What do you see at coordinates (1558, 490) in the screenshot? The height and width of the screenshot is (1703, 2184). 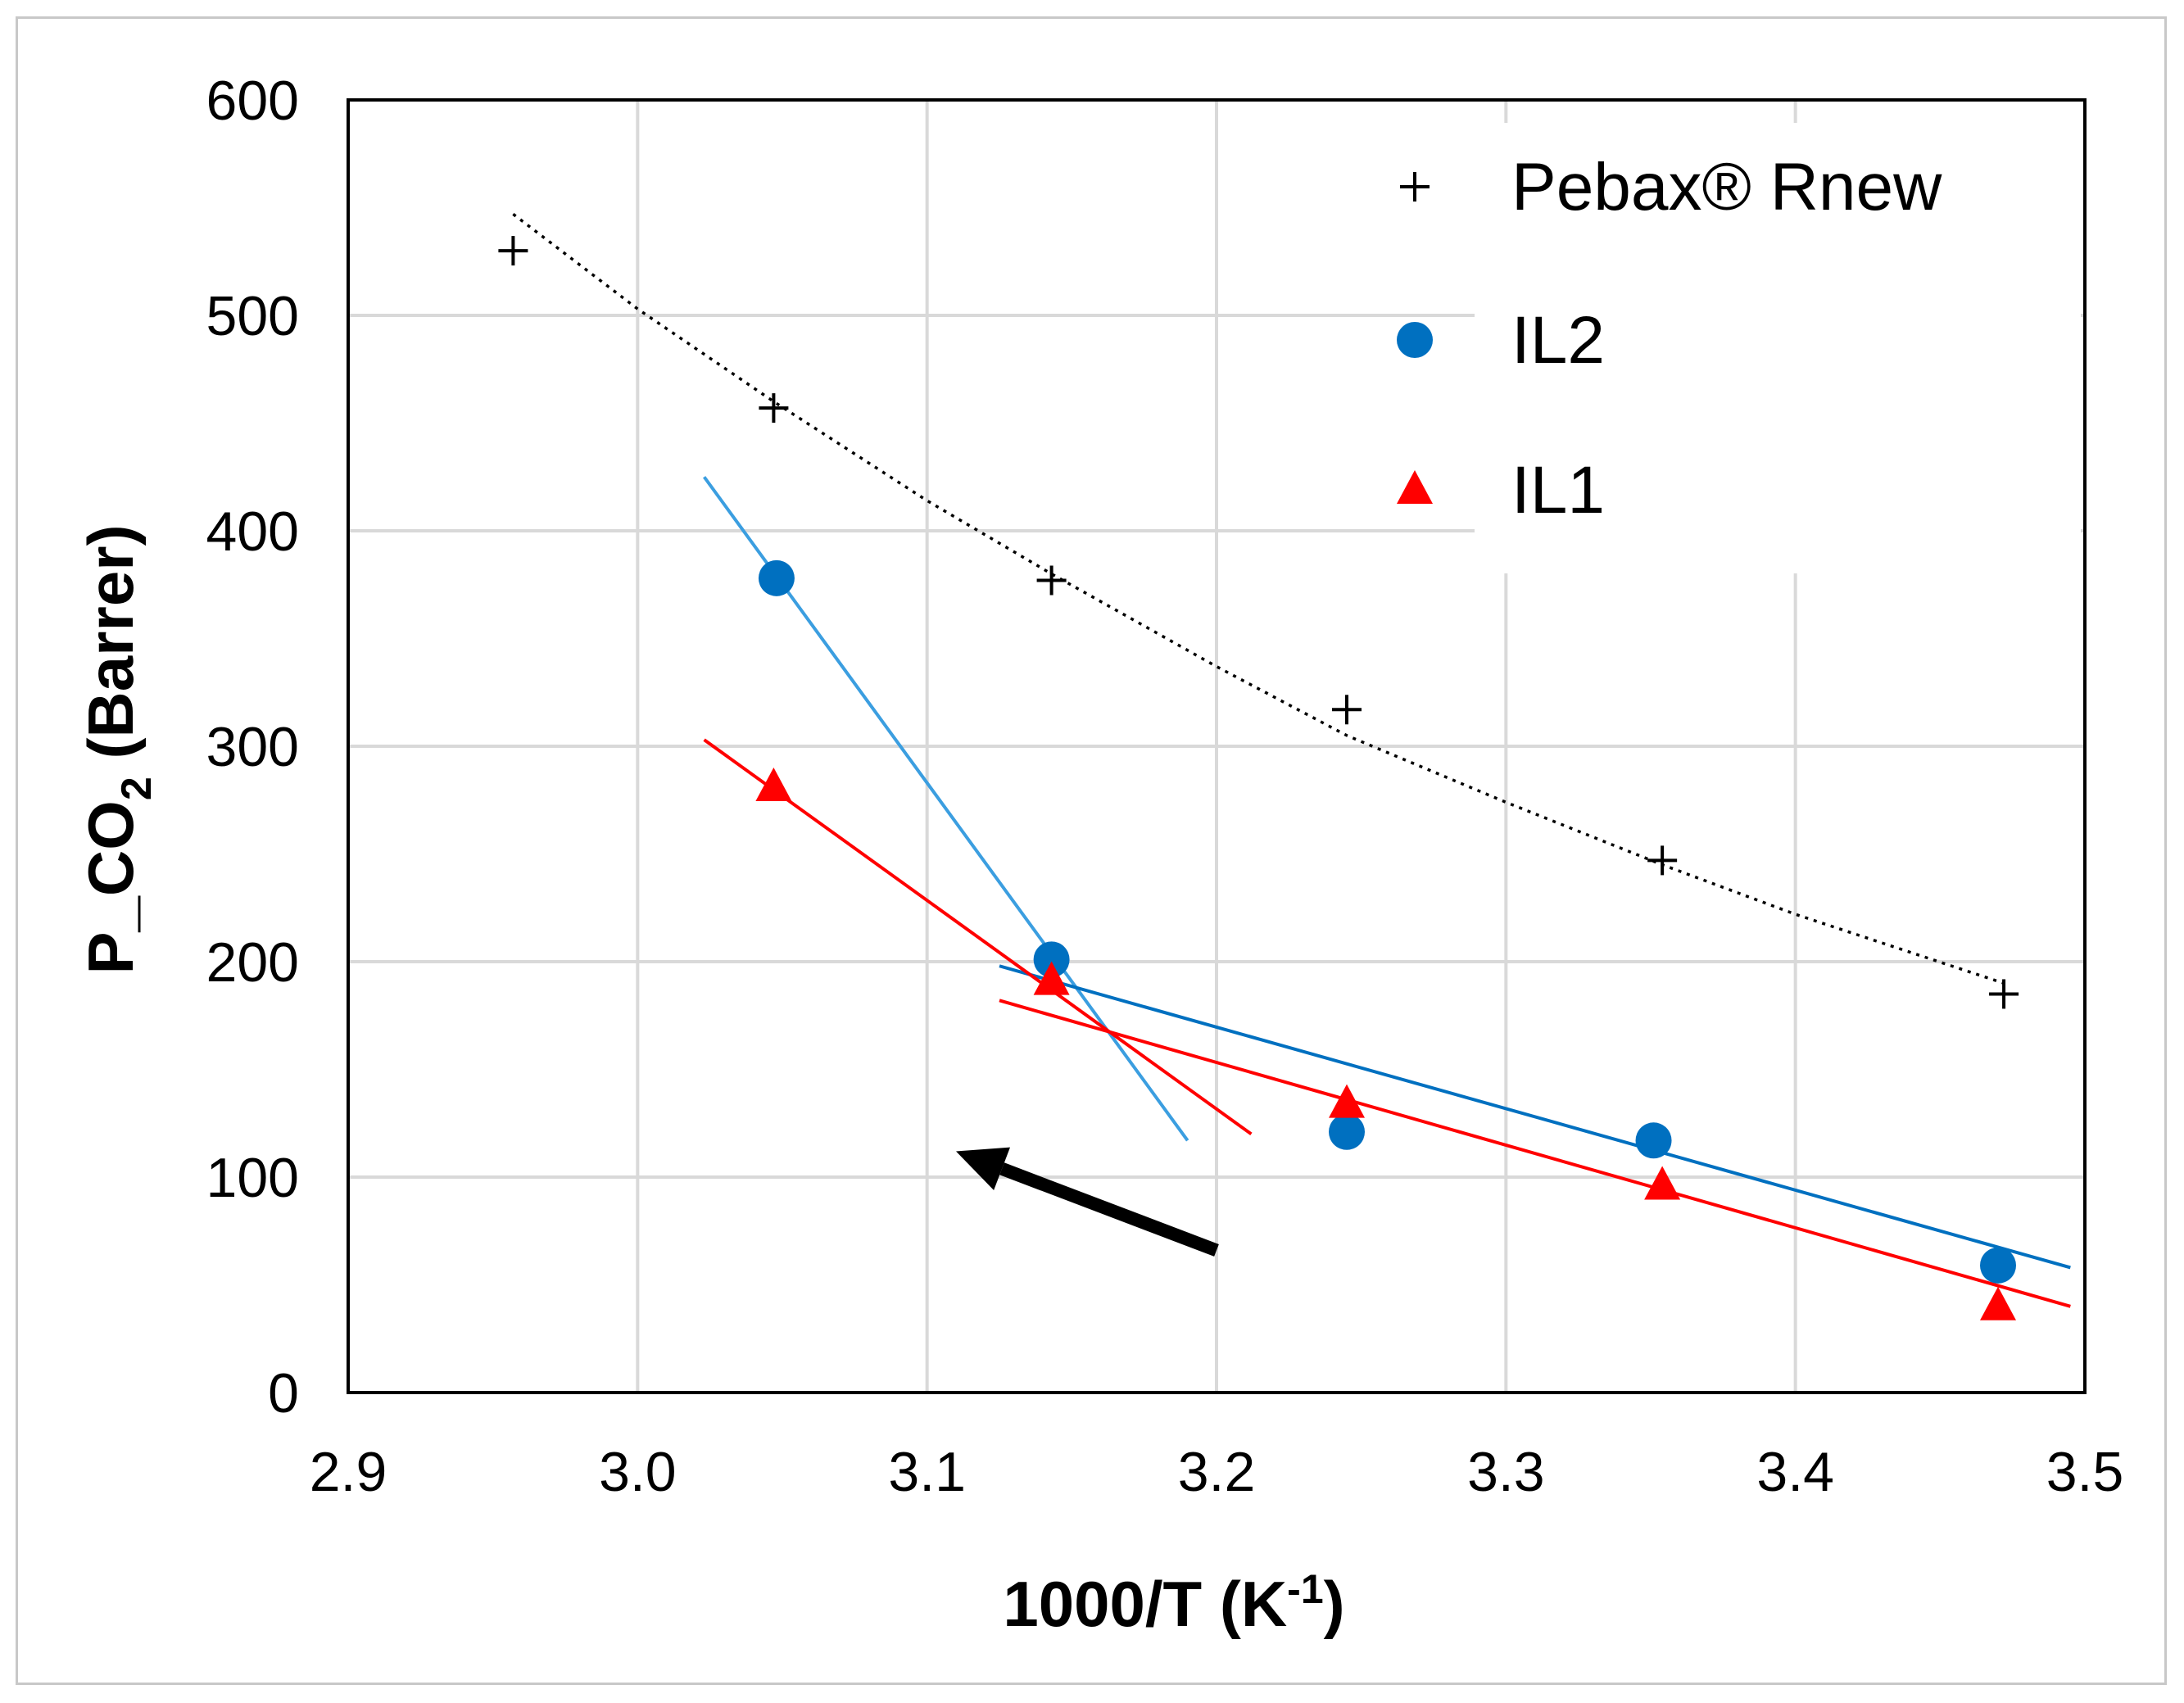 I see `legend-label-il1: IL1` at bounding box center [1558, 490].